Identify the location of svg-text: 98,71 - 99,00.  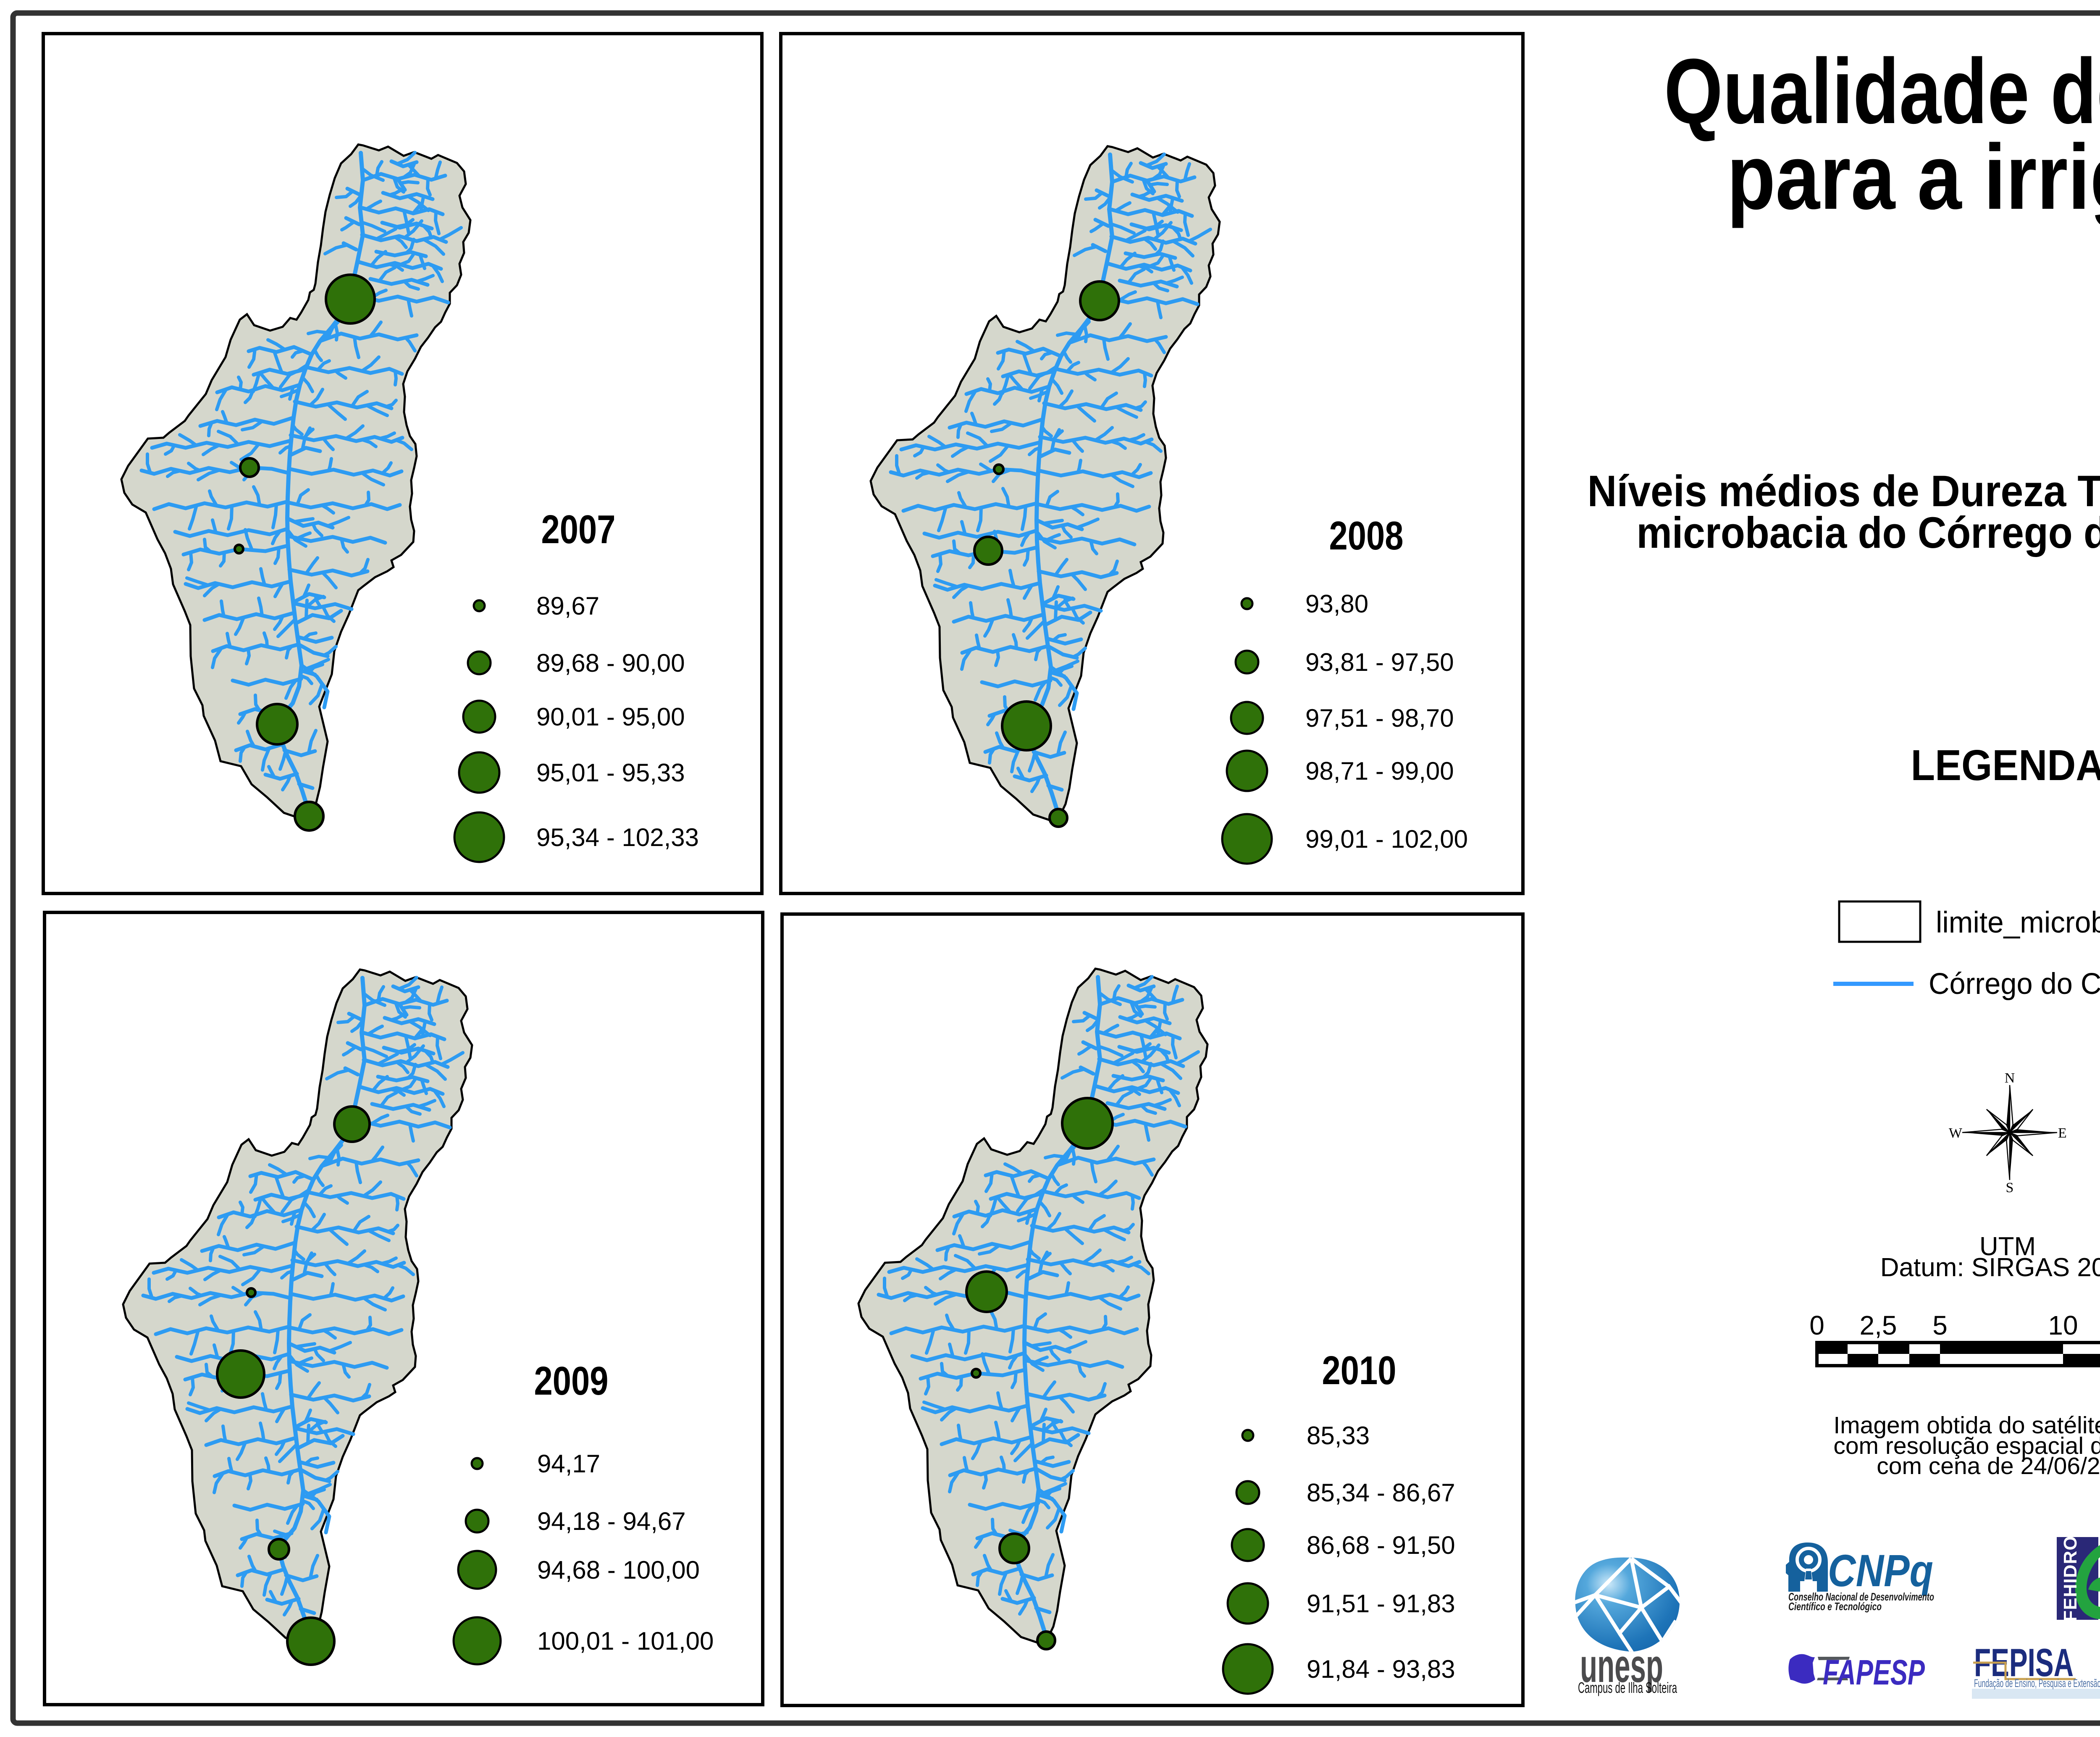
(1379, 771).